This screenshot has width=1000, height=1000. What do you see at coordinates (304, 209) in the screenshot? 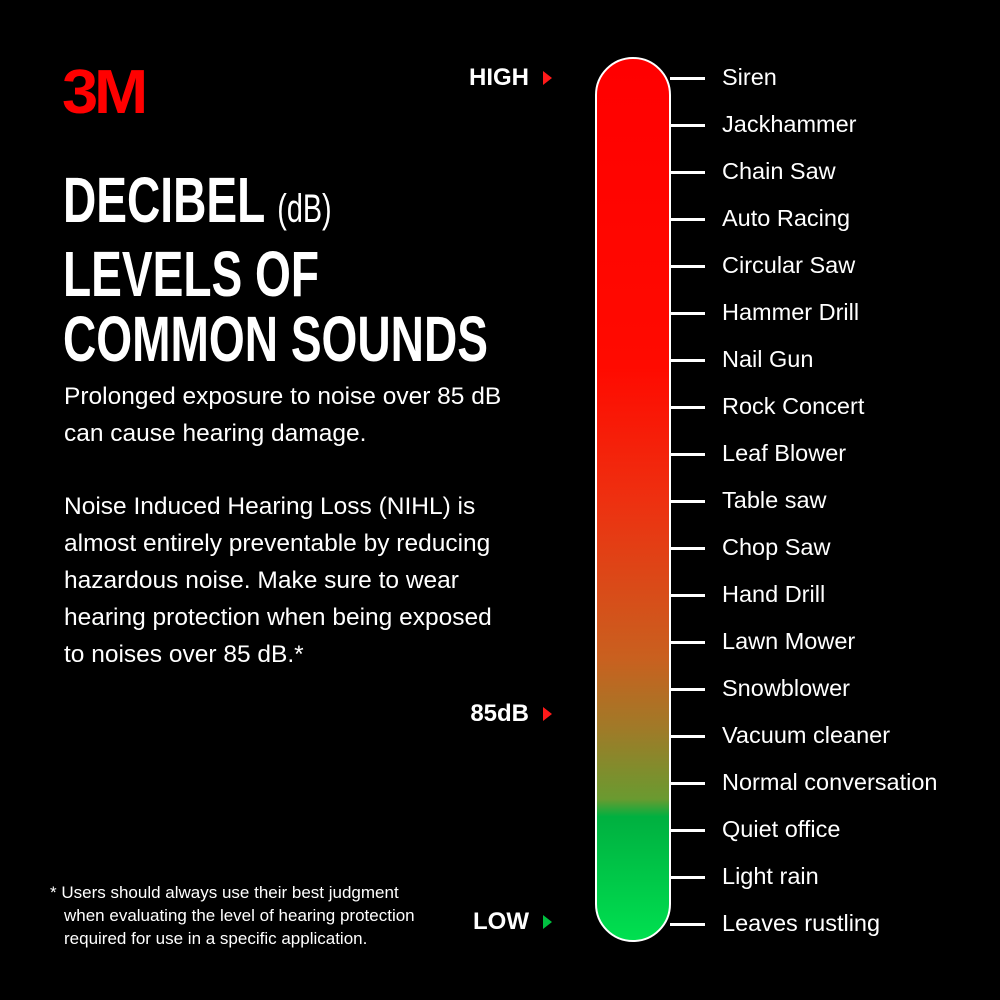
I see `title-unit: (dB)` at bounding box center [304, 209].